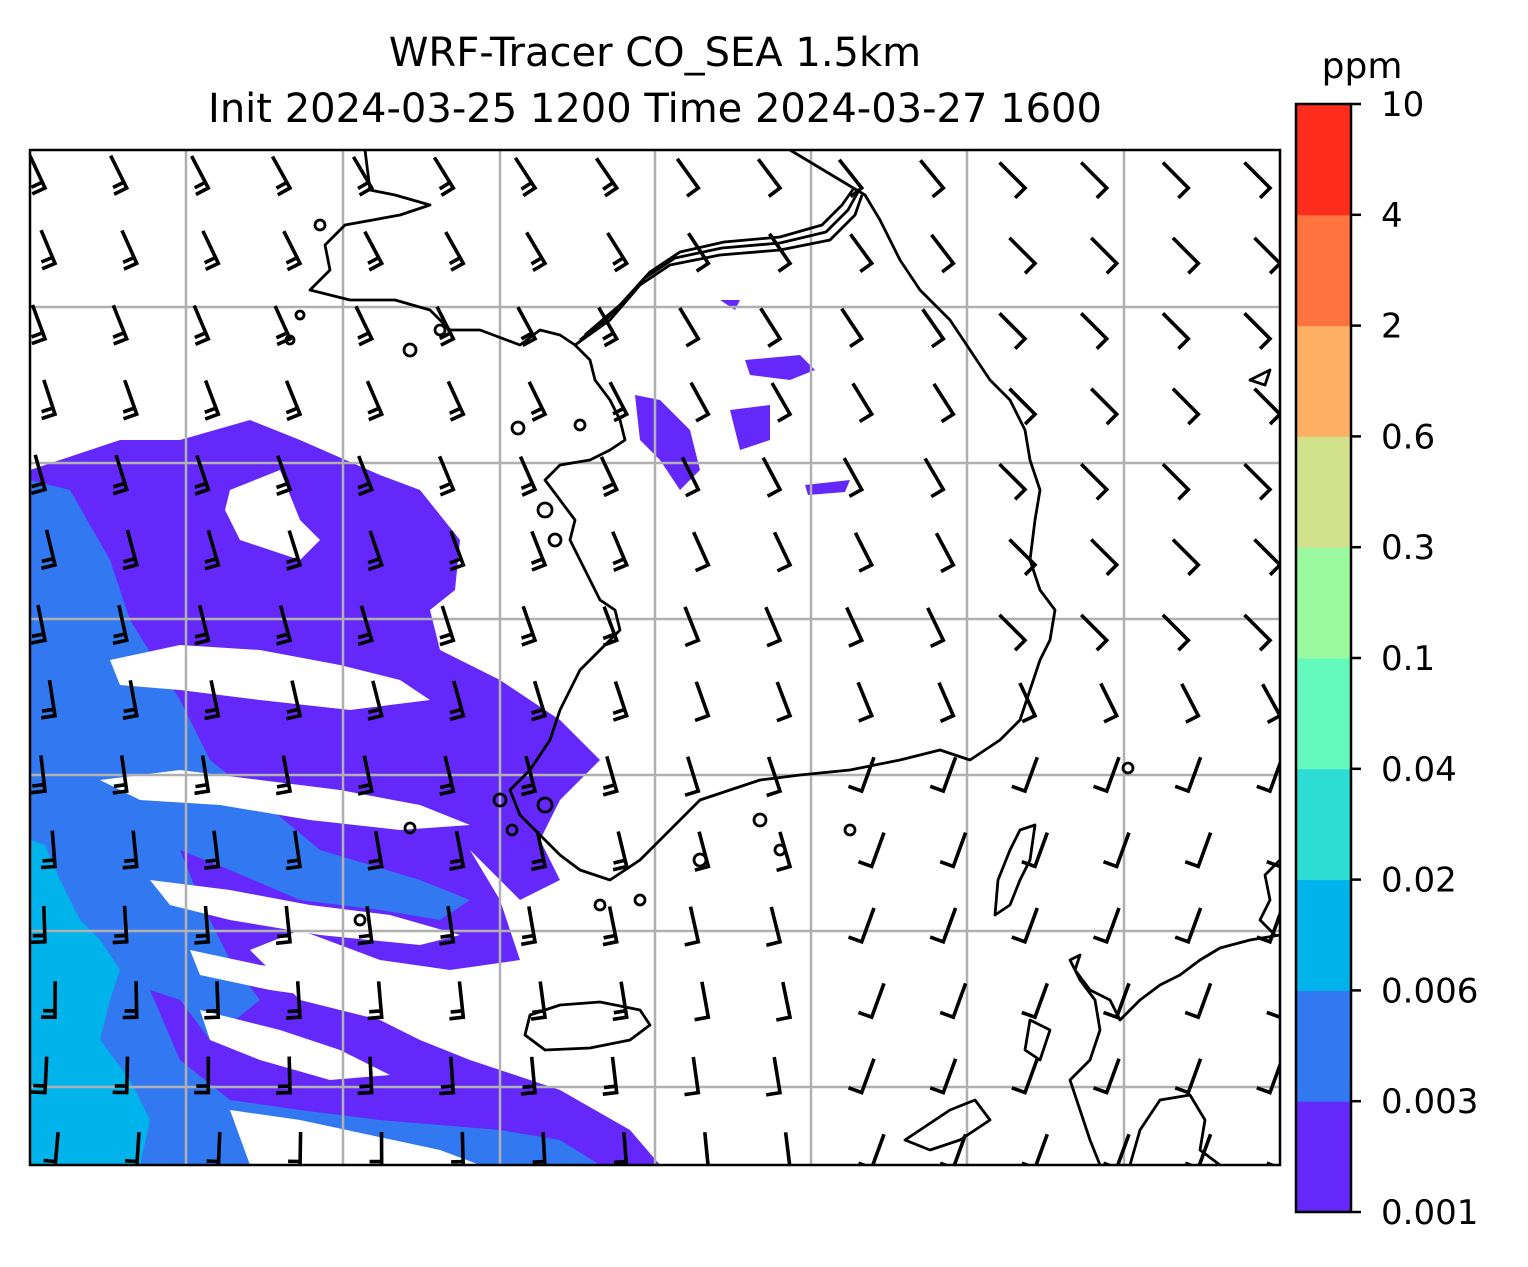  What do you see at coordinates (1419, 770) in the screenshot?
I see `colorbar-tick-label: 0.04` at bounding box center [1419, 770].